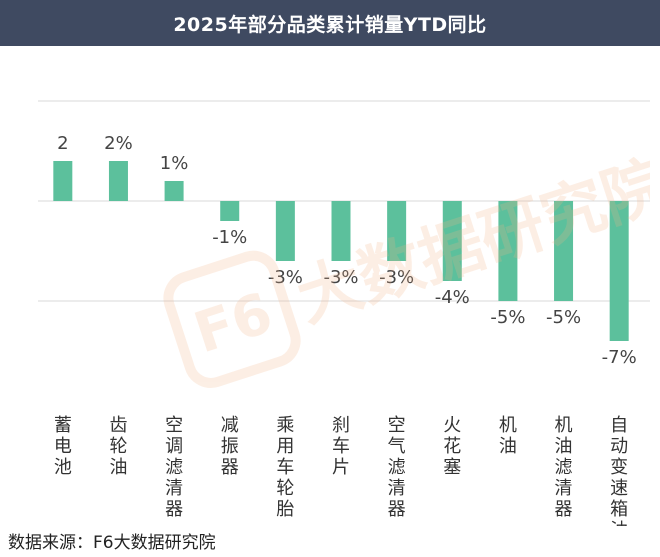 Image resolution: width=660 pixels, height=557 pixels. What do you see at coordinates (230, 446) in the screenshot?
I see `category-label-3: 减振器` at bounding box center [230, 446].